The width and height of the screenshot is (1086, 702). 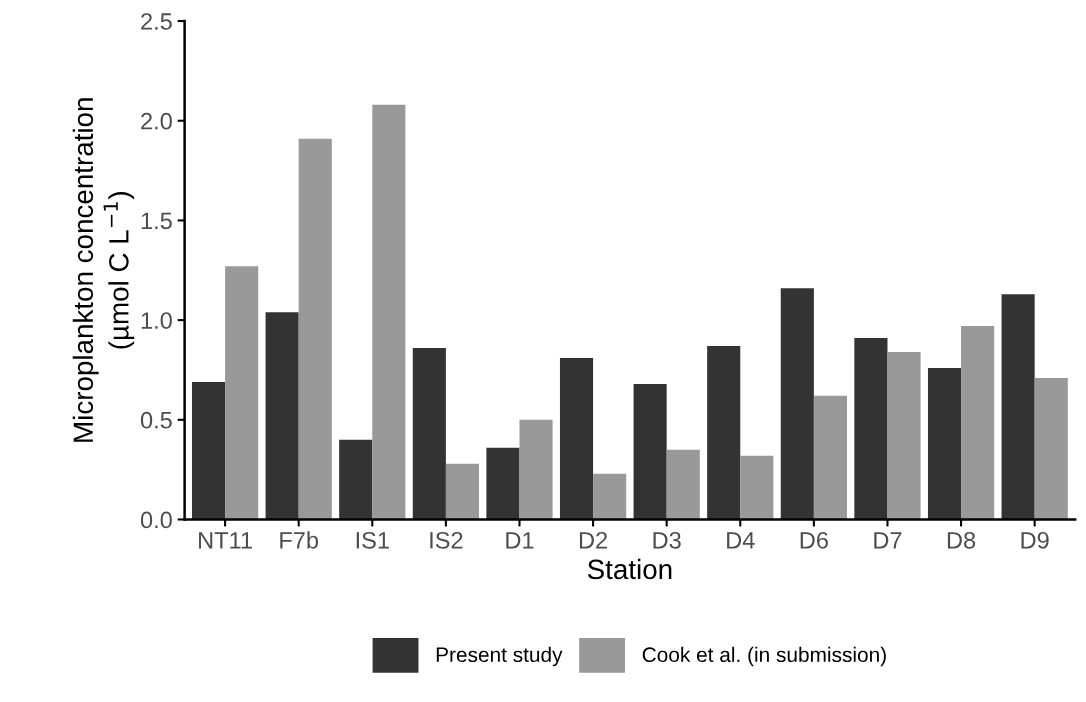 What do you see at coordinates (156, 221) in the screenshot?
I see `y-tick-label: 1.5` at bounding box center [156, 221].